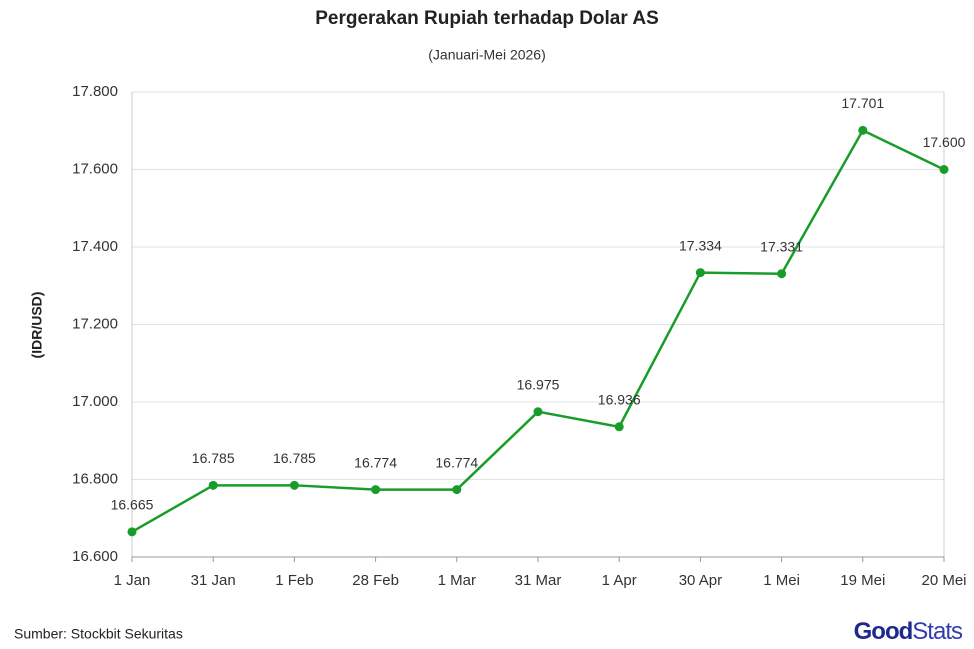 The height and width of the screenshot is (649, 974). Describe the element at coordinates (862, 580) in the screenshot. I see `x-tick-label: 19 Mei` at that location.